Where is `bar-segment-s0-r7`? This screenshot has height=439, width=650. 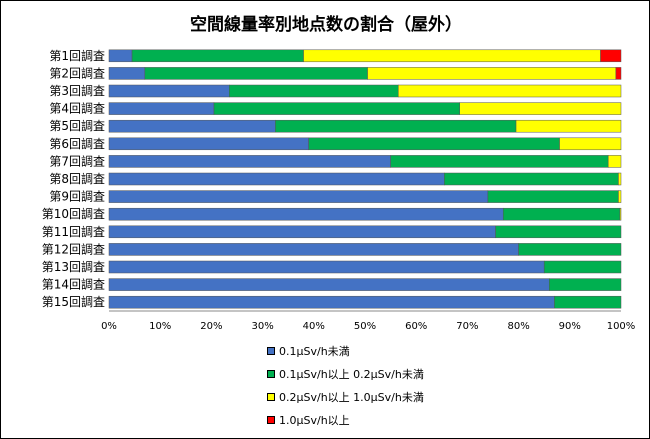 bar-segment-s0-r7 is located at coordinates (276, 179).